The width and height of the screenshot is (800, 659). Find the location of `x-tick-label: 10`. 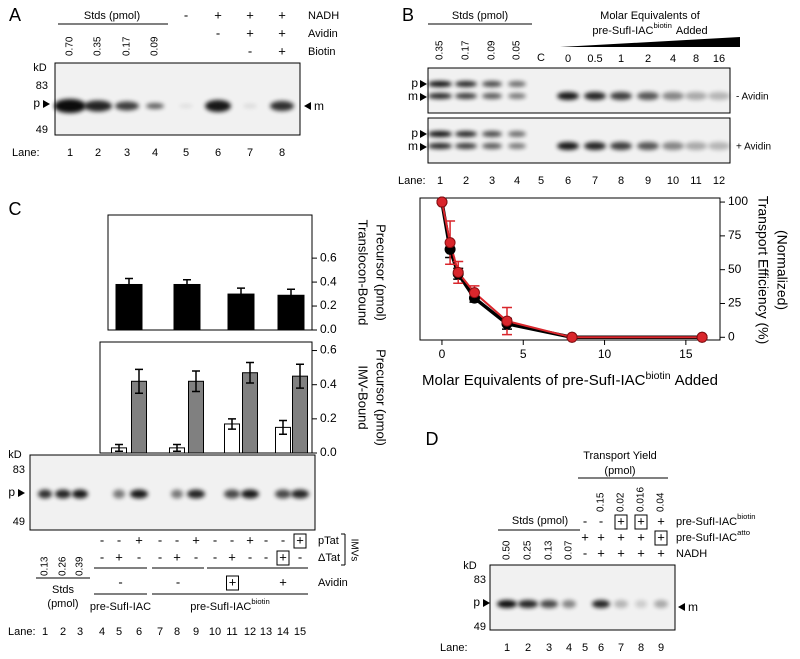

x-tick-label: 10 is located at coordinates (605, 354).